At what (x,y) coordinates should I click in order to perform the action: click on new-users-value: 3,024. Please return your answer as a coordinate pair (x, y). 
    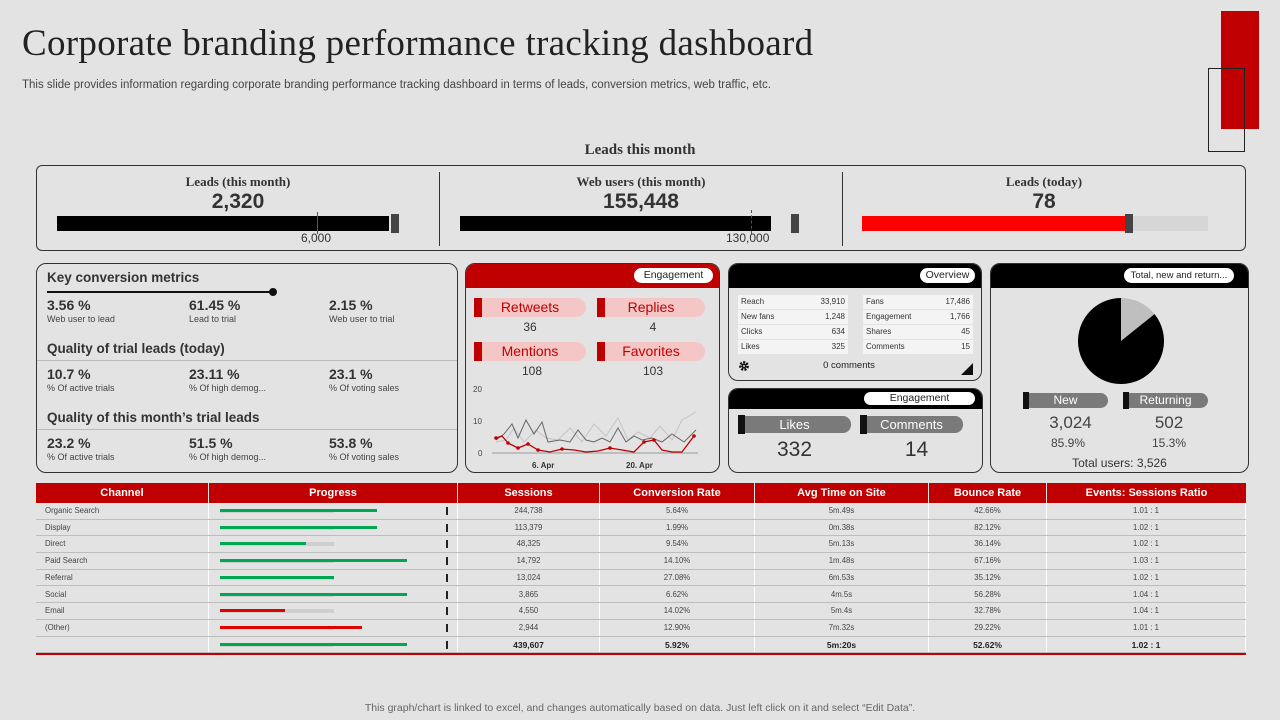
    Looking at the image, I should click on (1070, 422).